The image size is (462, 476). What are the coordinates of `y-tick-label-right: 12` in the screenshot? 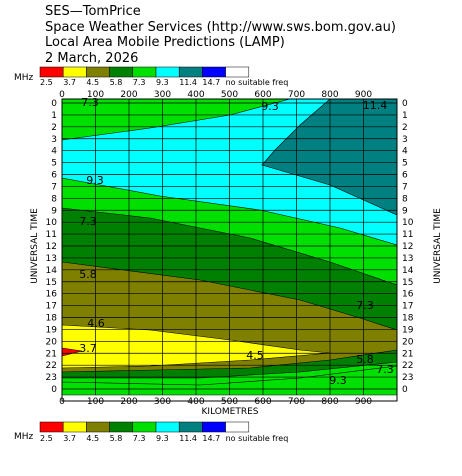 It's located at (407, 247).